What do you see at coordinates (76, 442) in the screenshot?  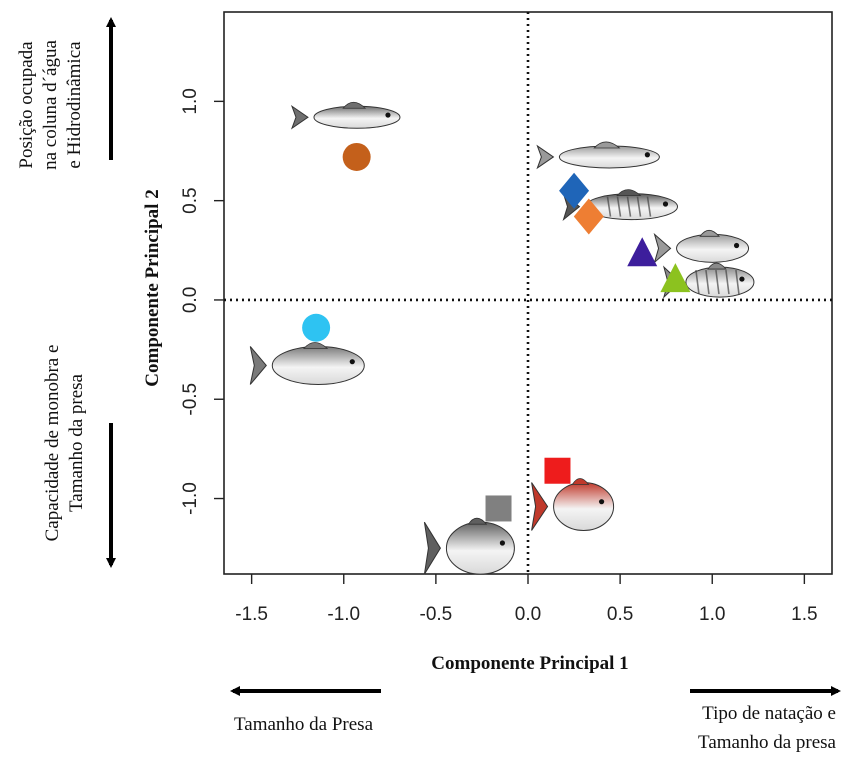 I see `annotation-bottom-left-line2: Tamanho da presa` at bounding box center [76, 442].